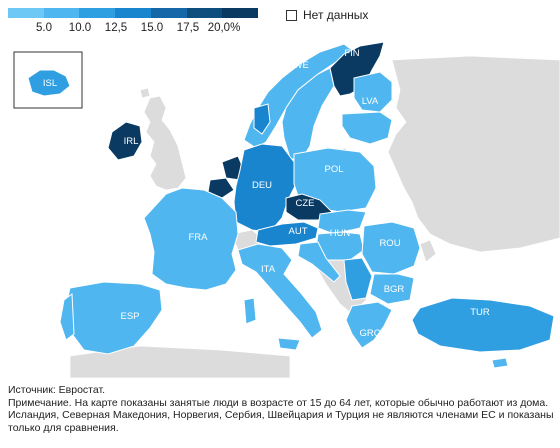  I want to click on country-ita, so click(280, 291).